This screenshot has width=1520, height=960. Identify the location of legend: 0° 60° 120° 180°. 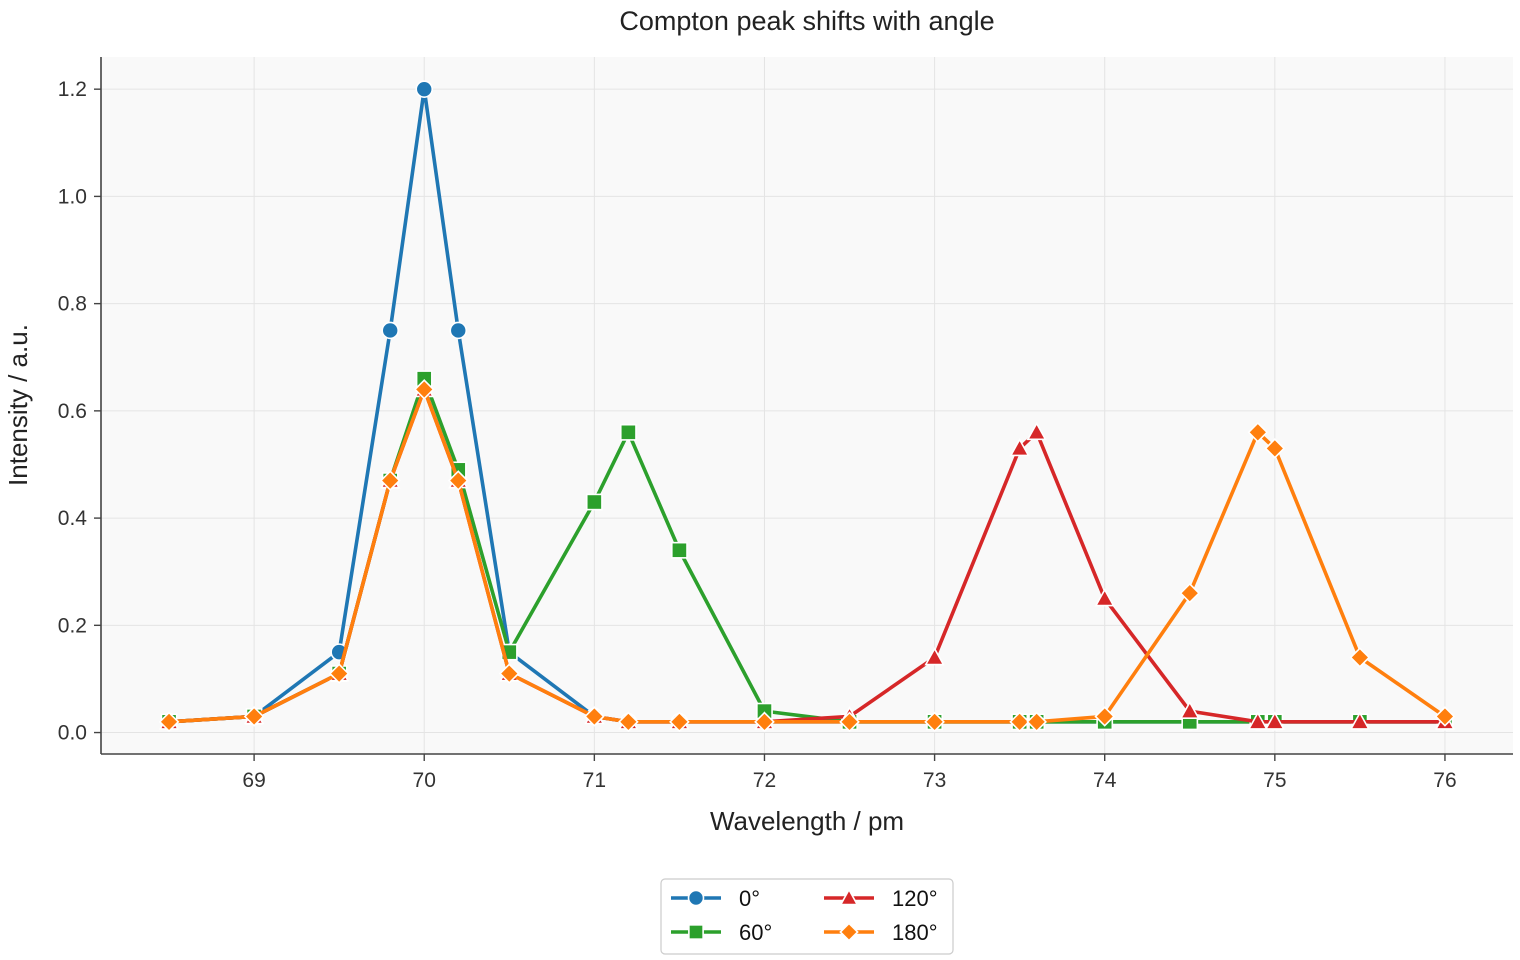
(807, 916).